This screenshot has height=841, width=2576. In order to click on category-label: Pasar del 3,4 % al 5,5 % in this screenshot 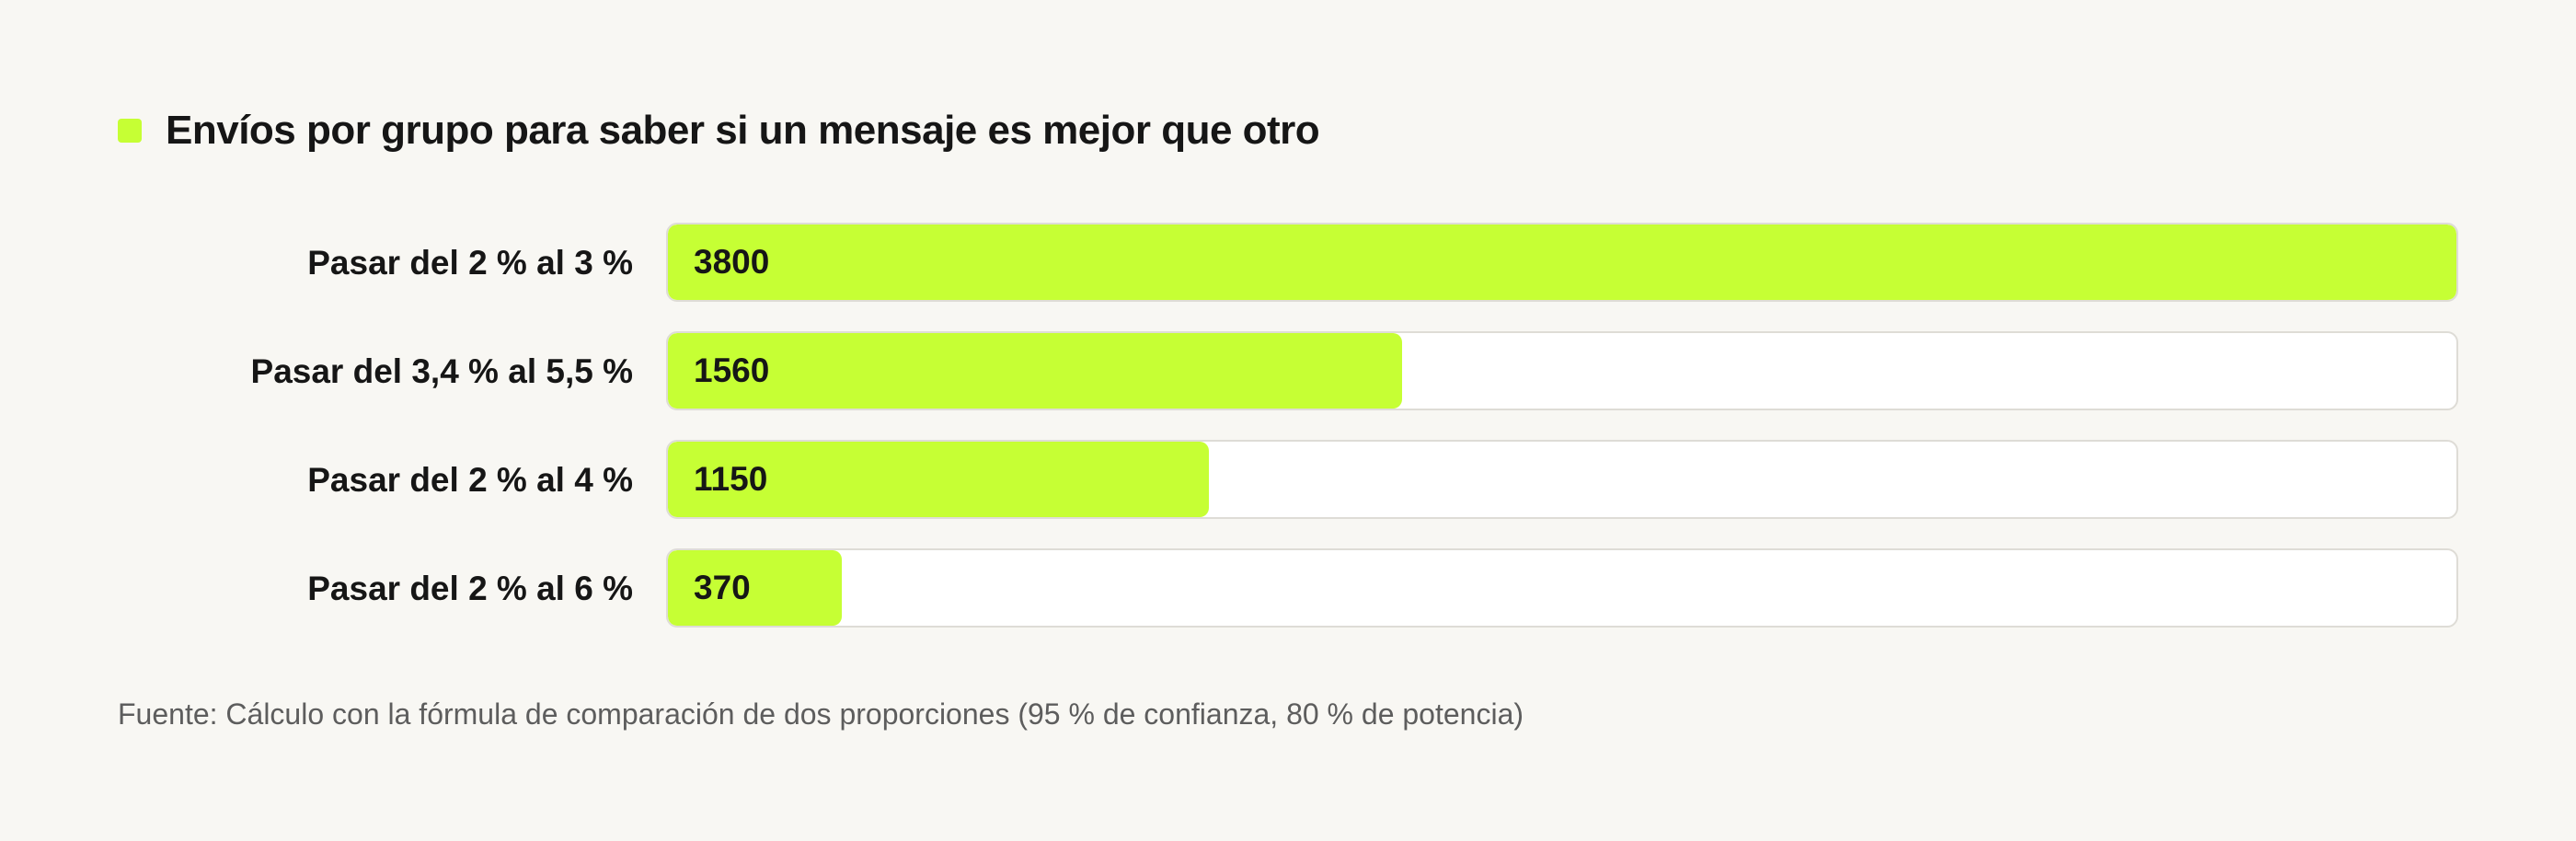, I will do `click(441, 371)`.